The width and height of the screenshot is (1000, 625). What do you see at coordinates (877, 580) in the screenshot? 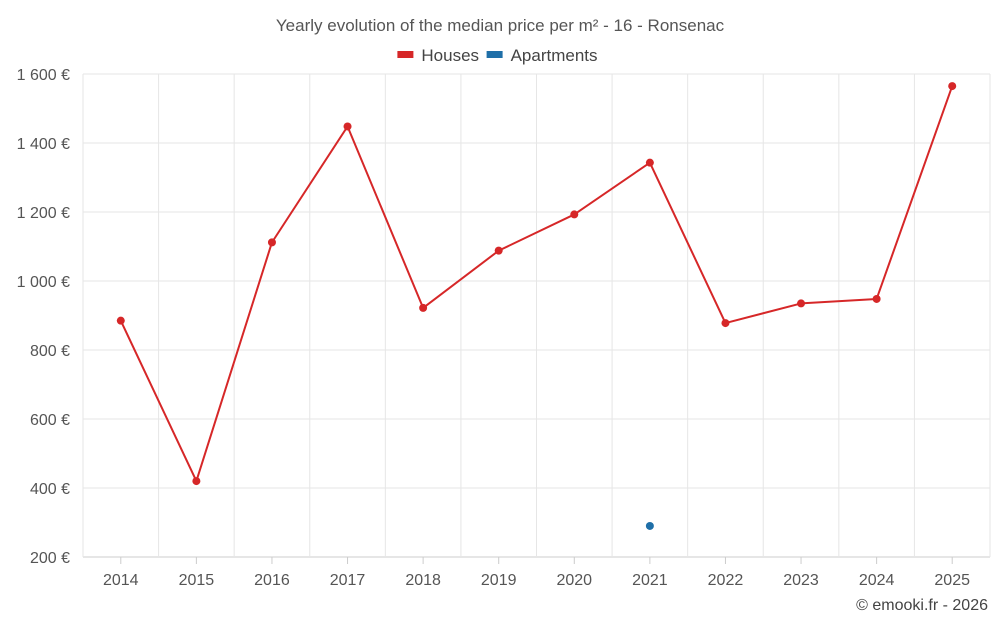
I see `x-tick-label: 2024` at bounding box center [877, 580].